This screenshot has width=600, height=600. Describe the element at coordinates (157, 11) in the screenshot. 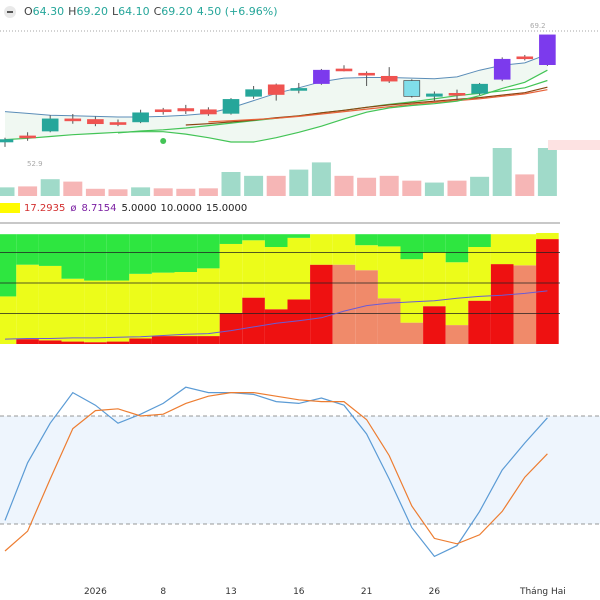

I see `close-label: C` at that location.